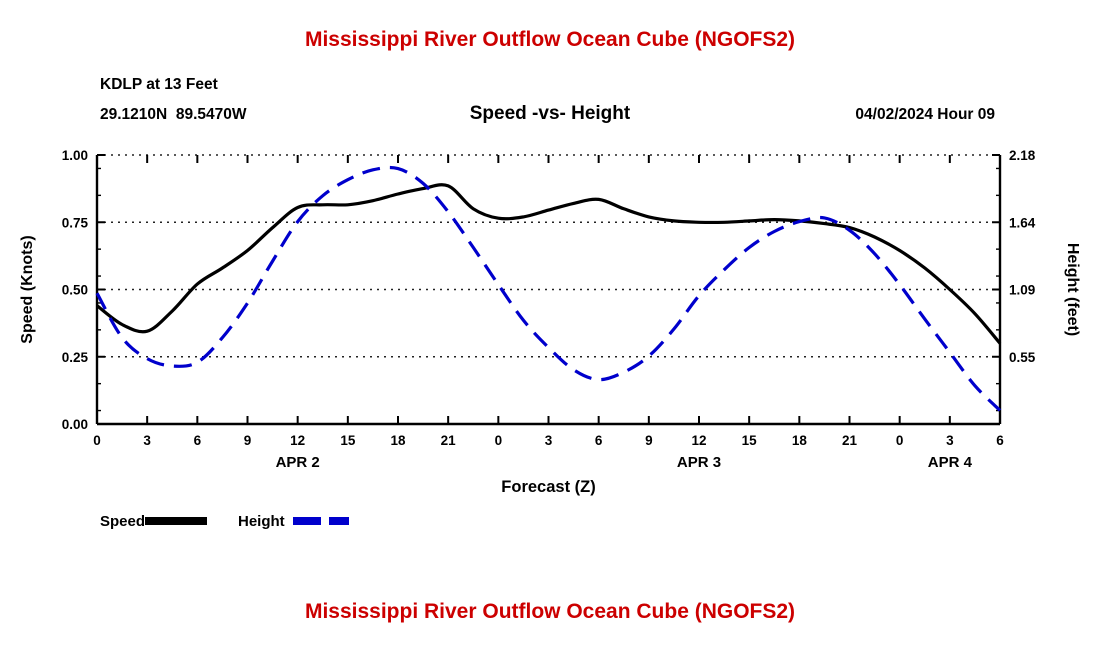 The width and height of the screenshot is (1100, 650). I want to click on y-axis-label-left: Speed (Knots), so click(27, 289).